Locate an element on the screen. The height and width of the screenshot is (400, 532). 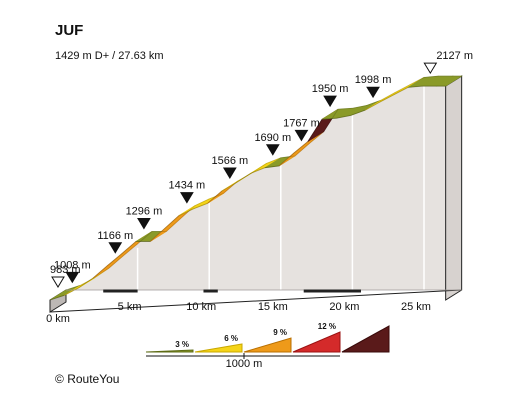
elevation-label: 1166 m is located at coordinates (115, 236).